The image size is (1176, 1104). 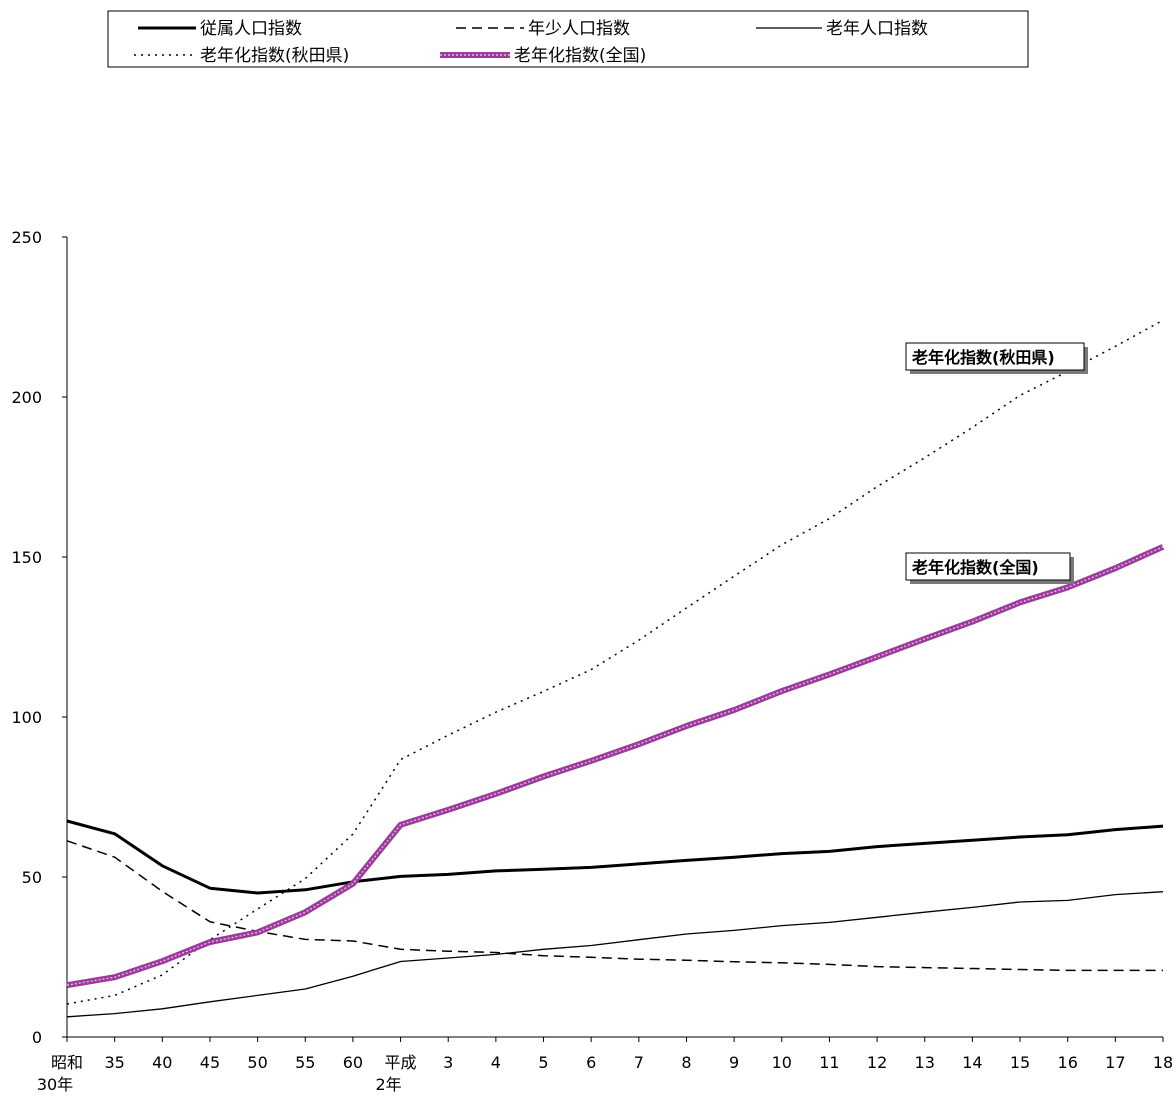 I want to click on x-tick-label: 15, so click(x=1020, y=1062).